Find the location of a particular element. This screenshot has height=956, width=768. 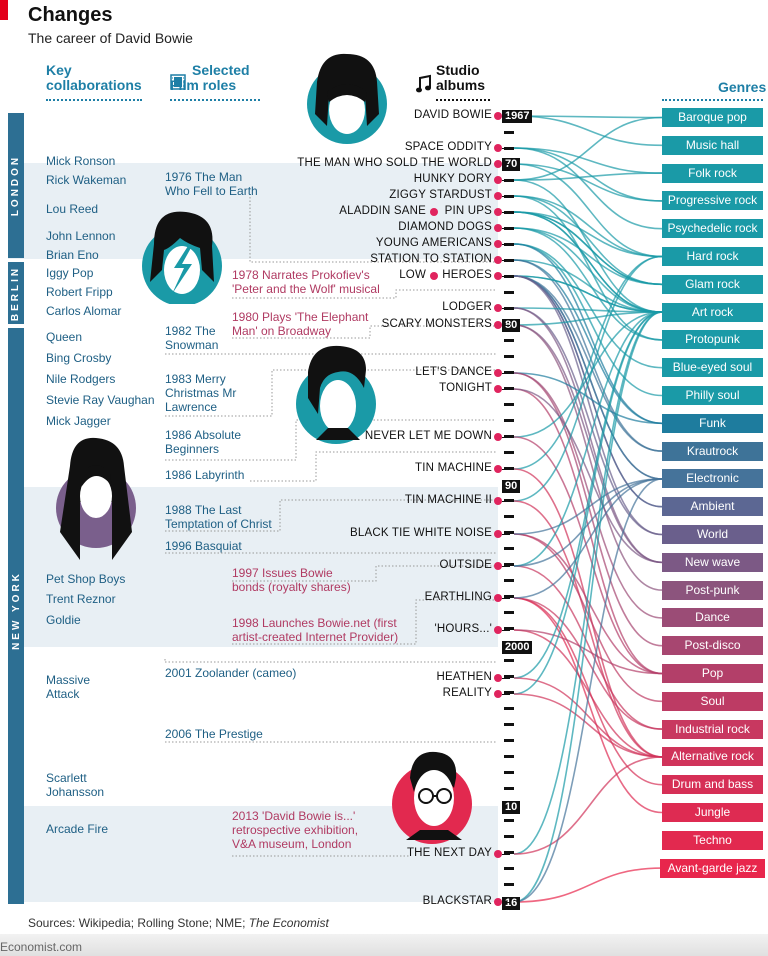

film-reel-icon is located at coordinates (178, 82).